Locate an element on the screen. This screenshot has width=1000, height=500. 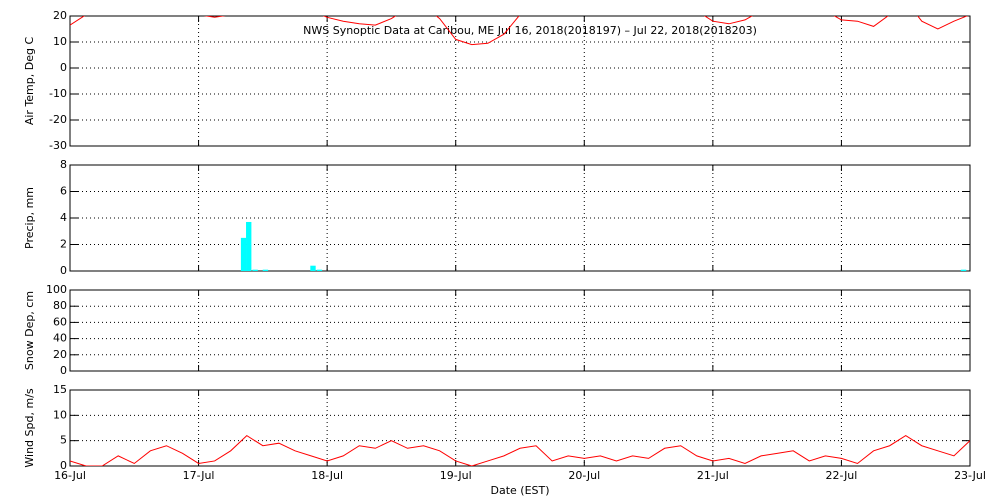
y-axis-label: Precip, mm is located at coordinates (29, 218).